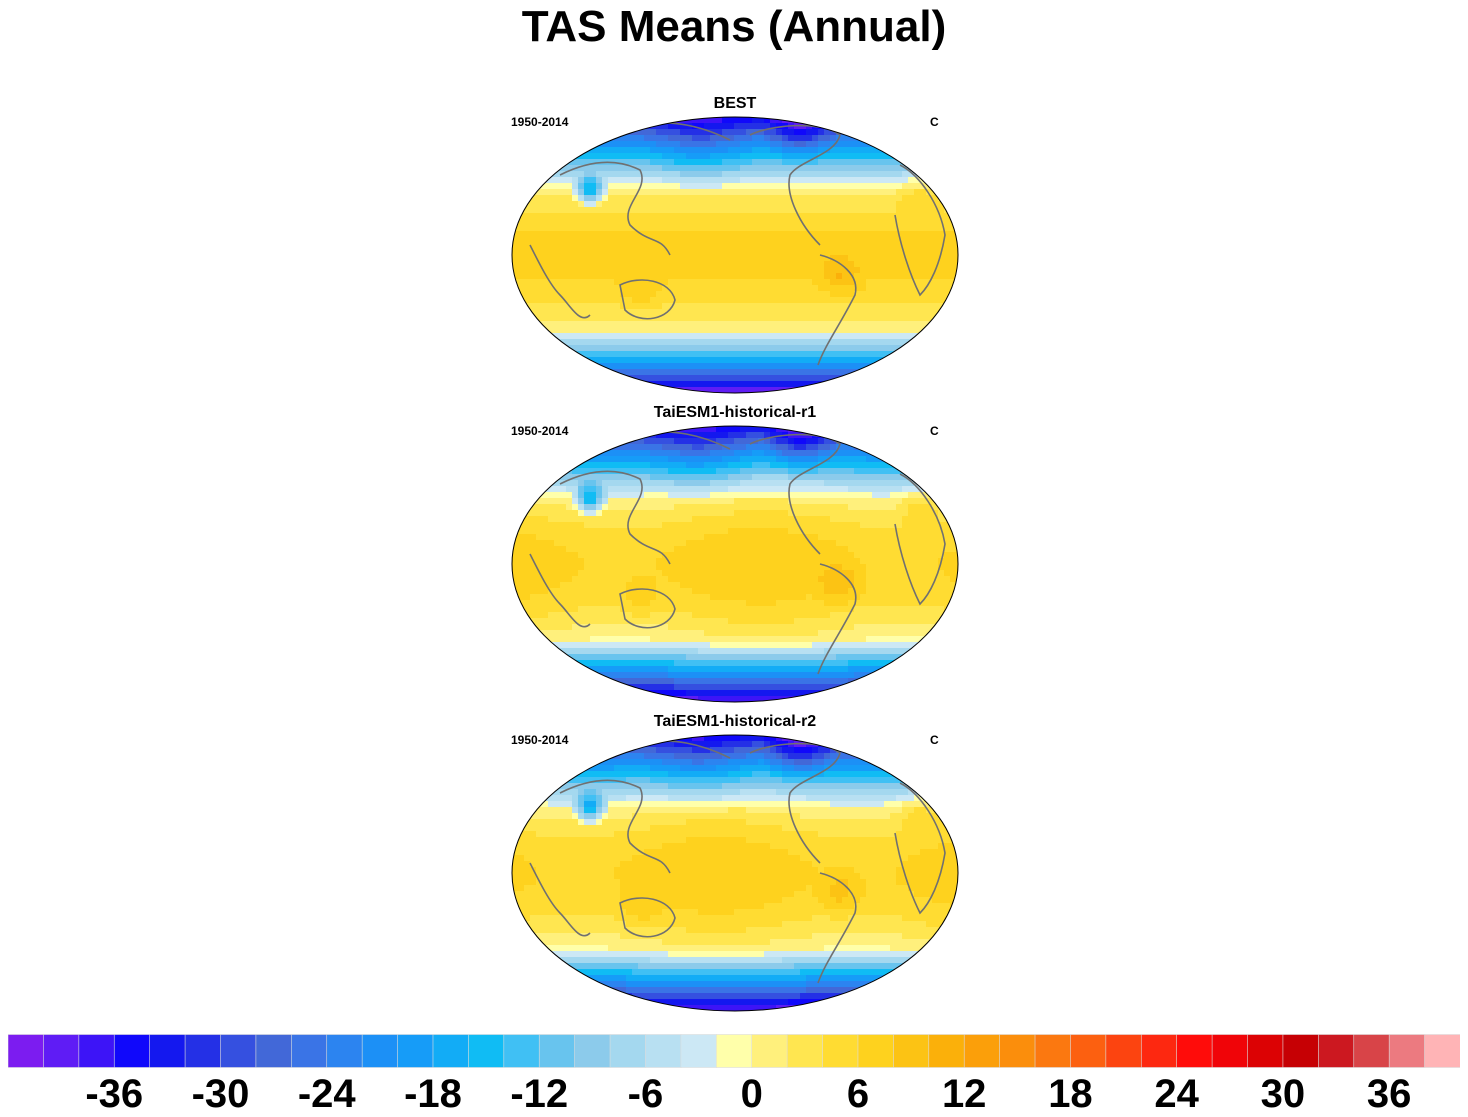  I want to click on colorbar-tick-label: 12, so click(964, 1094).